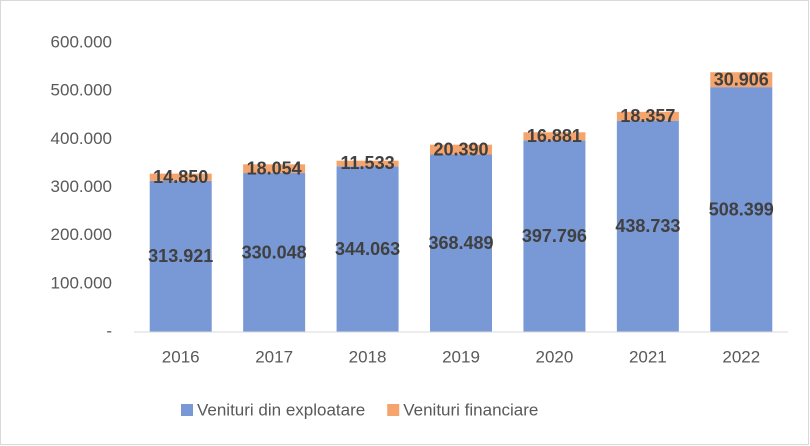  I want to click on data-label: 18.357, so click(647, 116).